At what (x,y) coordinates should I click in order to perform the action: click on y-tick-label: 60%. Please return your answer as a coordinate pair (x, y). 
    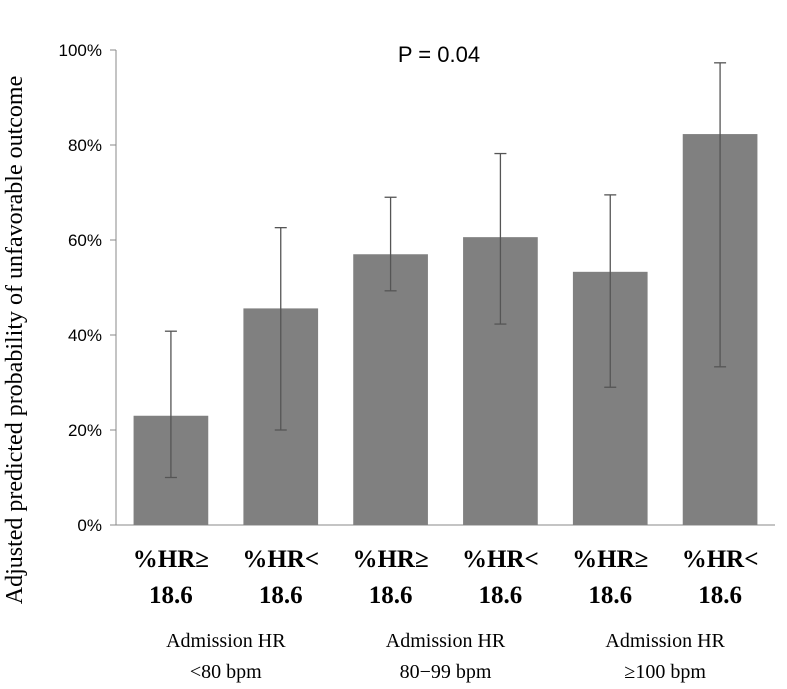
    Looking at the image, I should click on (85, 240).